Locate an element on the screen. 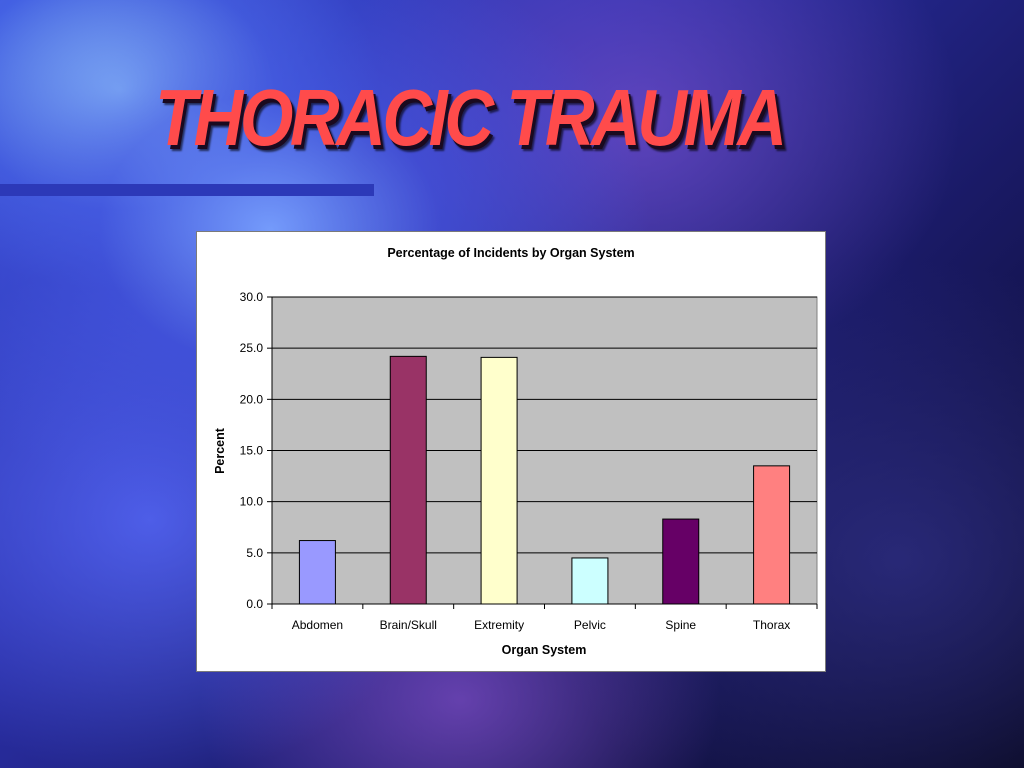 The width and height of the screenshot is (1024, 768). bar-brain-skull is located at coordinates (408, 480).